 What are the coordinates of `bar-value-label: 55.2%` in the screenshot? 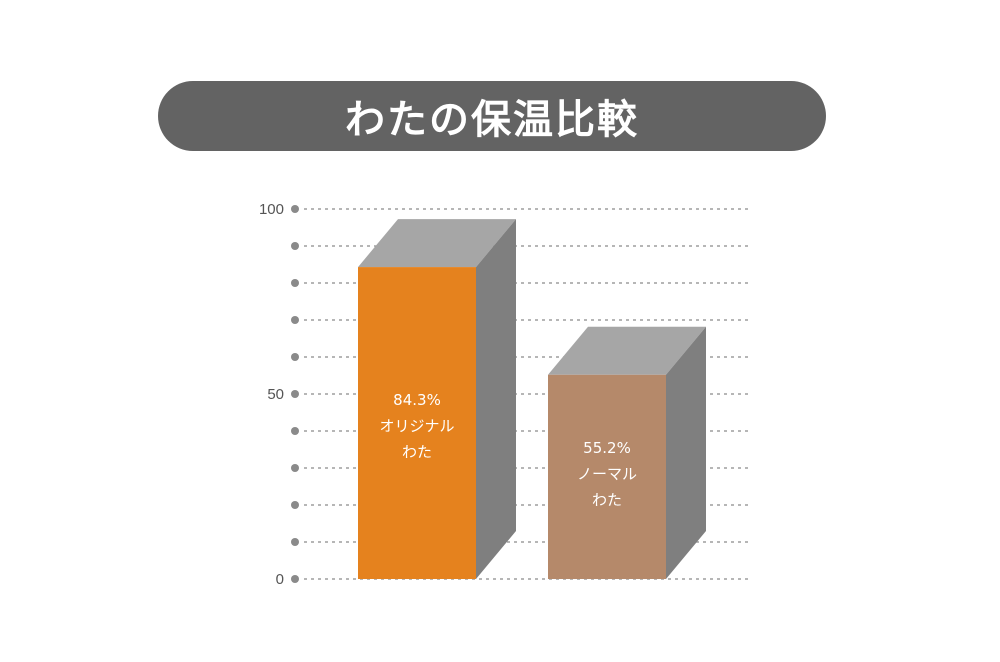 It's located at (607, 448).